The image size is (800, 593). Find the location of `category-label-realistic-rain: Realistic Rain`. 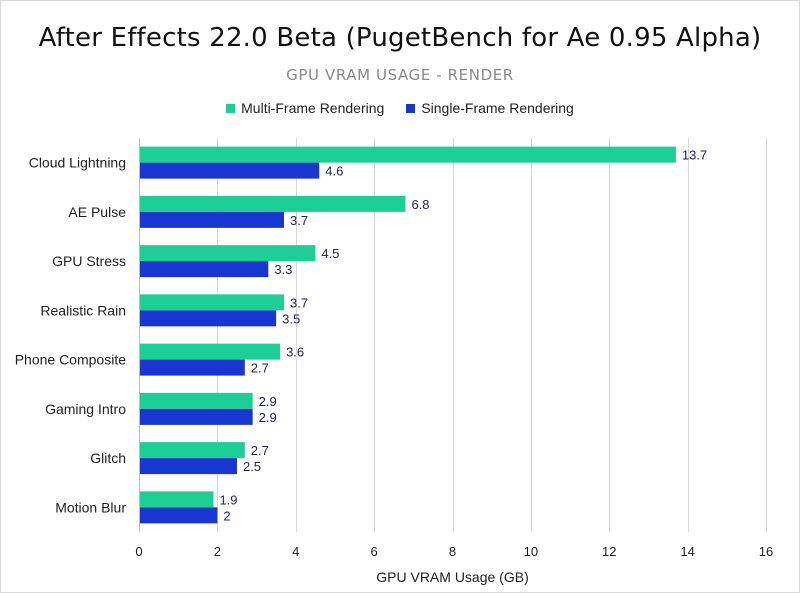

category-label-realistic-rain: Realistic Rain is located at coordinates (83, 310).